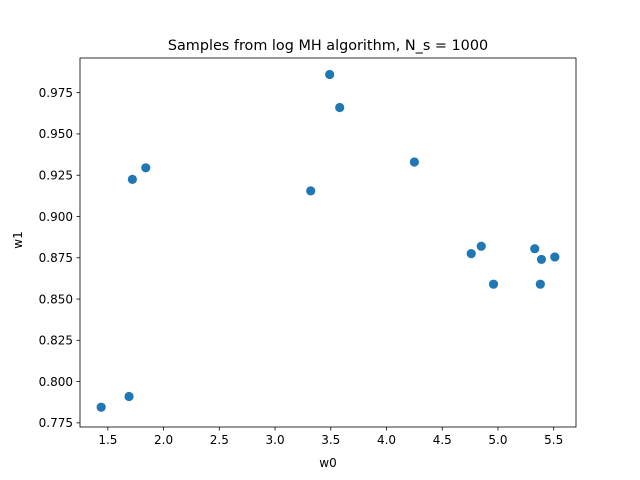 The height and width of the screenshot is (480, 640). Describe the element at coordinates (56, 217) in the screenshot. I see `y-tick-label: 0.900` at that location.